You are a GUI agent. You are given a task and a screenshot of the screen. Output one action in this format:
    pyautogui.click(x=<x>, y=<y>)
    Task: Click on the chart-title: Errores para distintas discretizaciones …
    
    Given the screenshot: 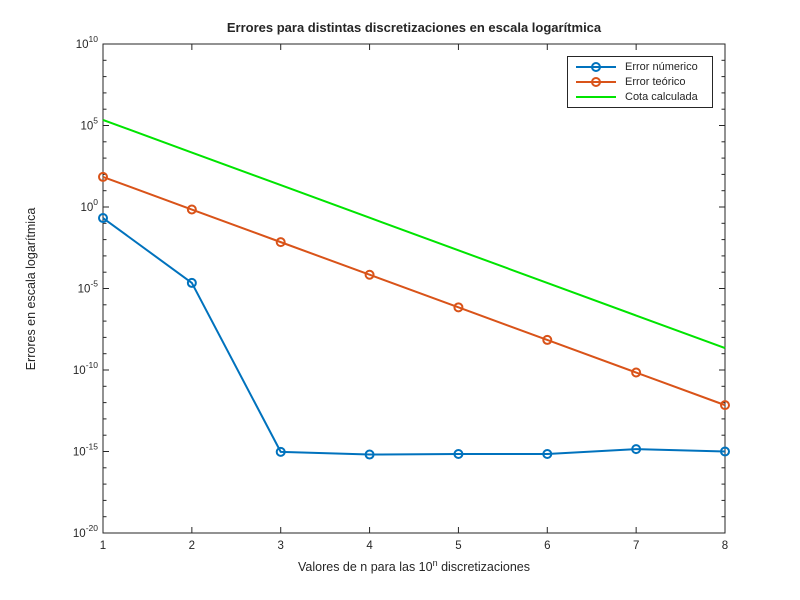 What is the action you would take?
    pyautogui.click(x=414, y=27)
    